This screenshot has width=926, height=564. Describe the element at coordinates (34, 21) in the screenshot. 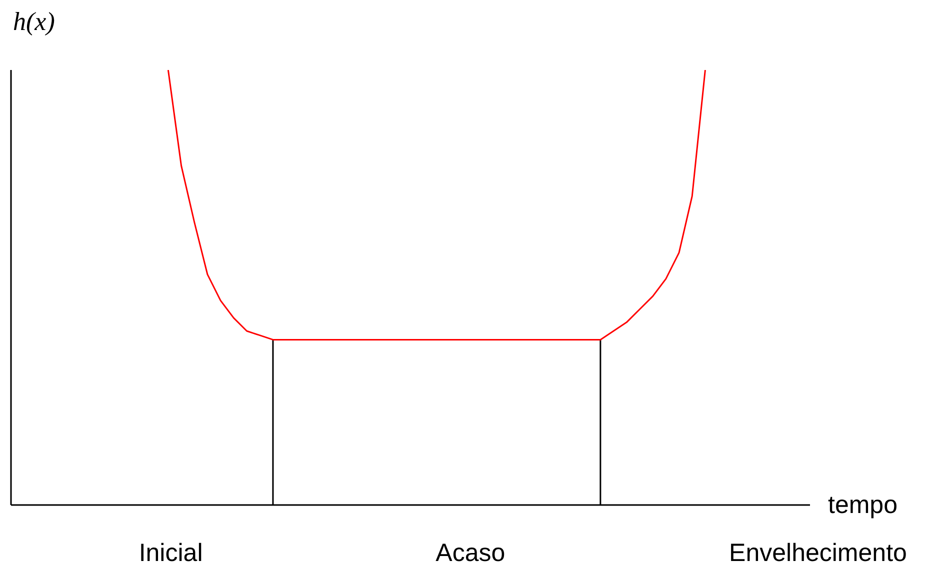

I see `y-axis-title: h(x)` at that location.